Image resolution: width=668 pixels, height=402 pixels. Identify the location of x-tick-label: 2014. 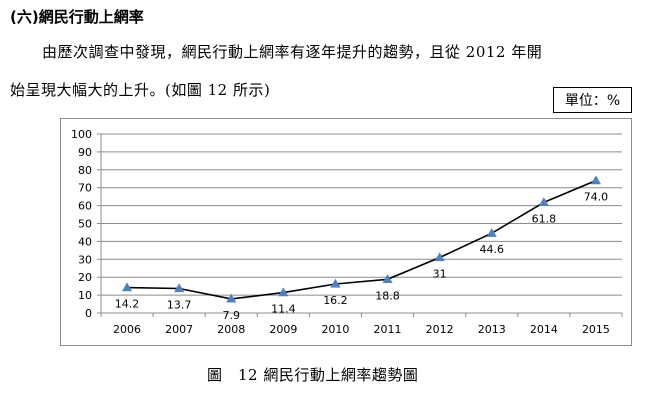
(544, 329).